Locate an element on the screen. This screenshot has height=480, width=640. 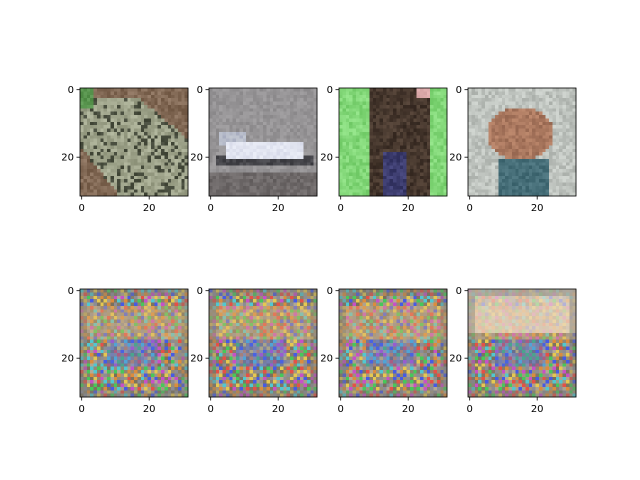
subplot-r1-c1: 0 20 0 20 is located at coordinates (254, 350).